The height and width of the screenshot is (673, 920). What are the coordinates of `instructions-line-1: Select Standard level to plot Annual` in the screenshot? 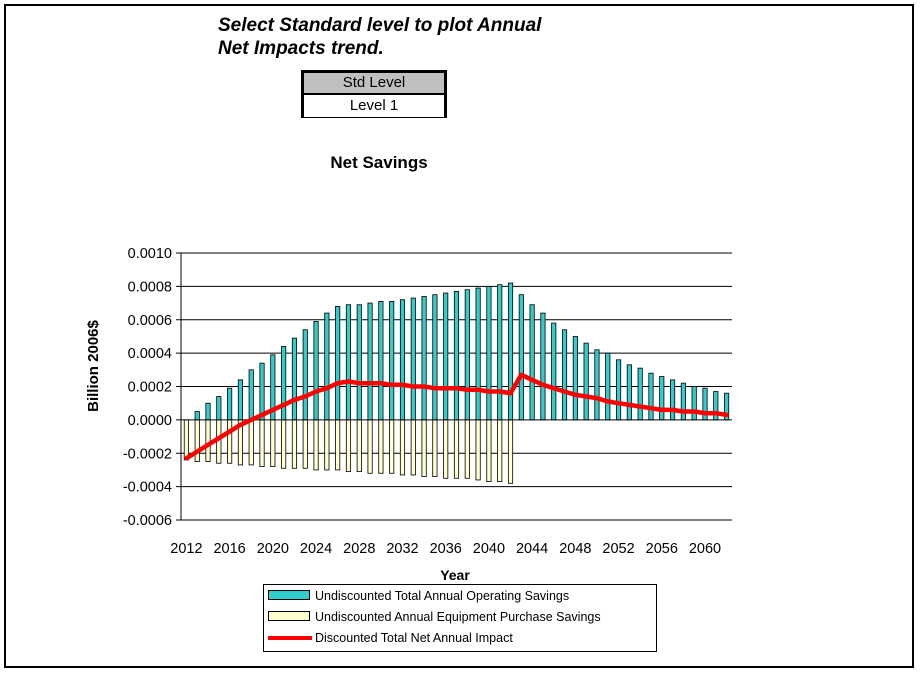 It's located at (380, 25).